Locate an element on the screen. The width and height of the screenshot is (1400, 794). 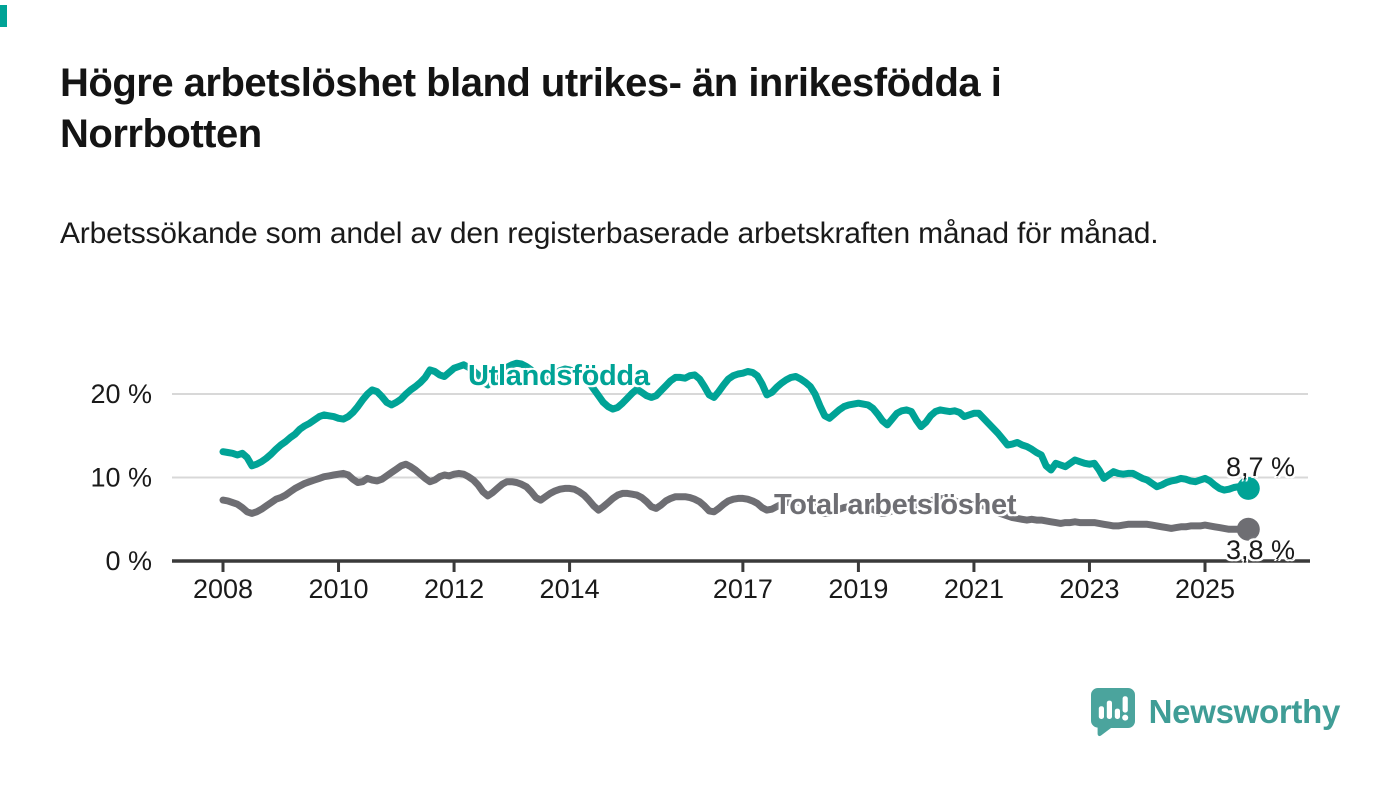
accent-bar is located at coordinates (3, 16).